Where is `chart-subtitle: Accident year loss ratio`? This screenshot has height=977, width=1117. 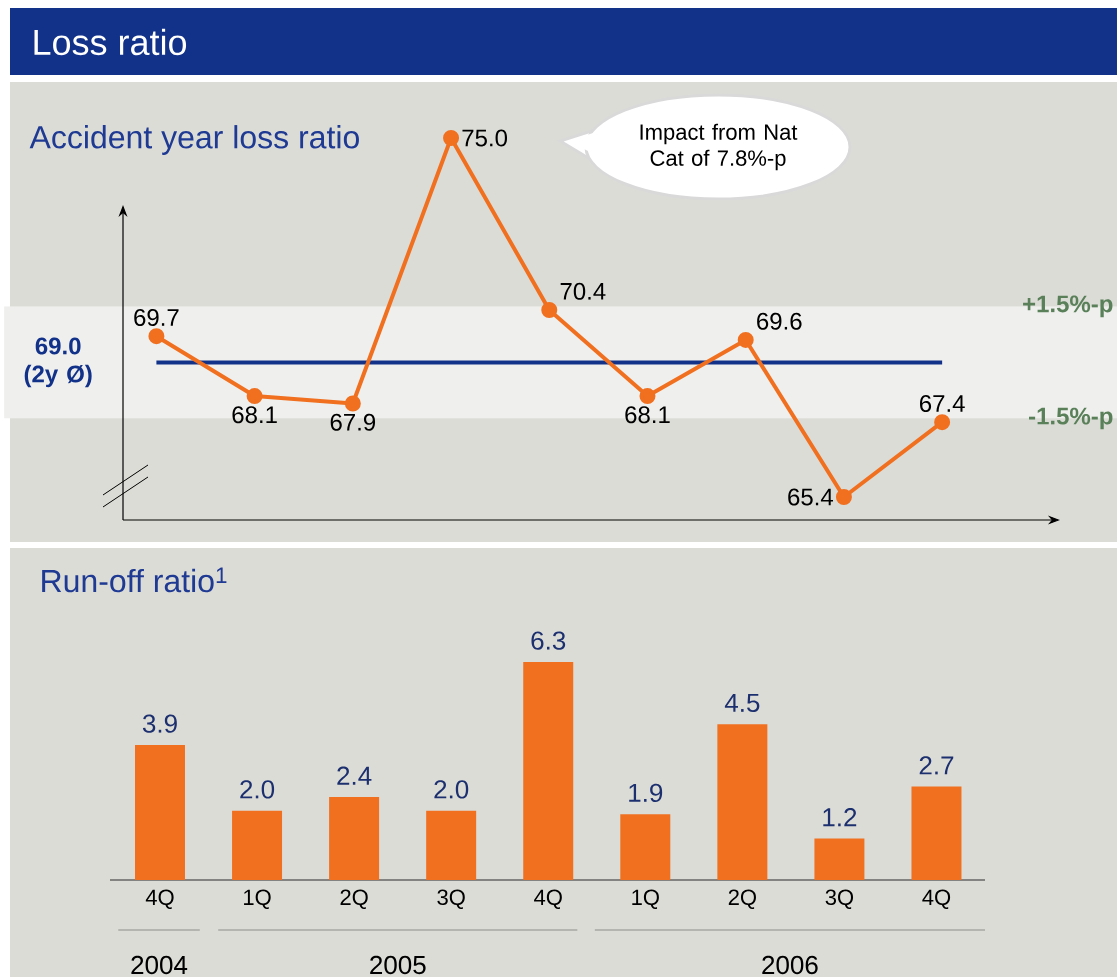
chart-subtitle: Accident year loss ratio is located at coordinates (194, 140).